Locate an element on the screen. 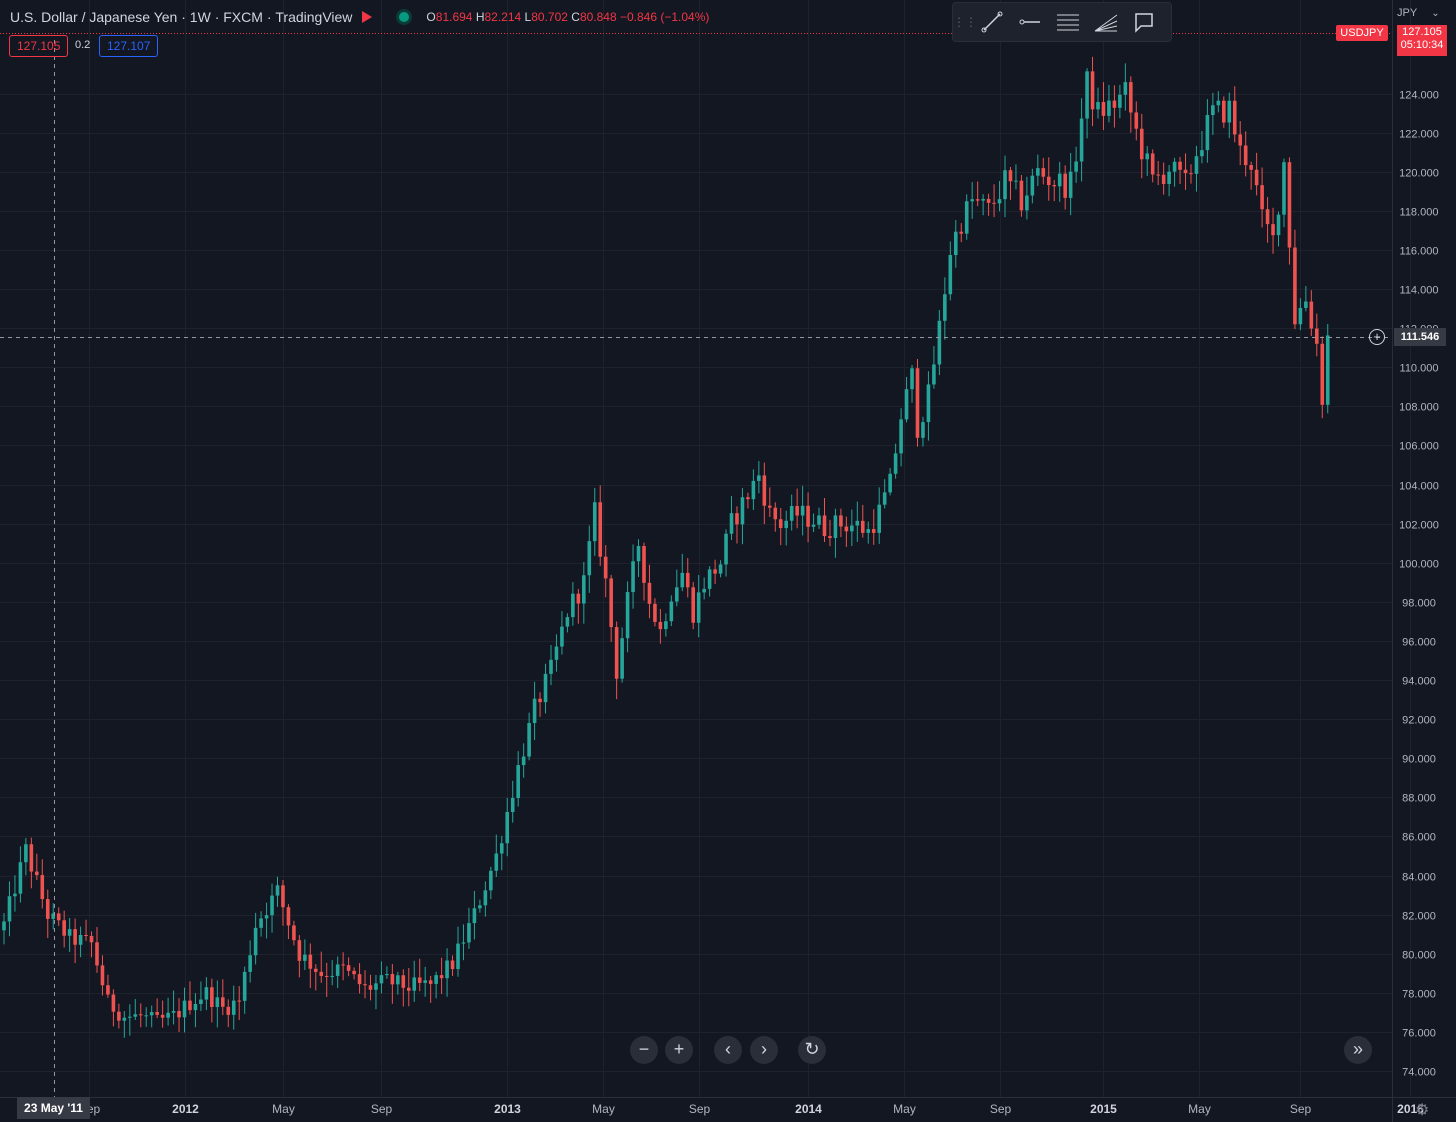  price-tick-label: 110.000 is located at coordinates (1419, 369).